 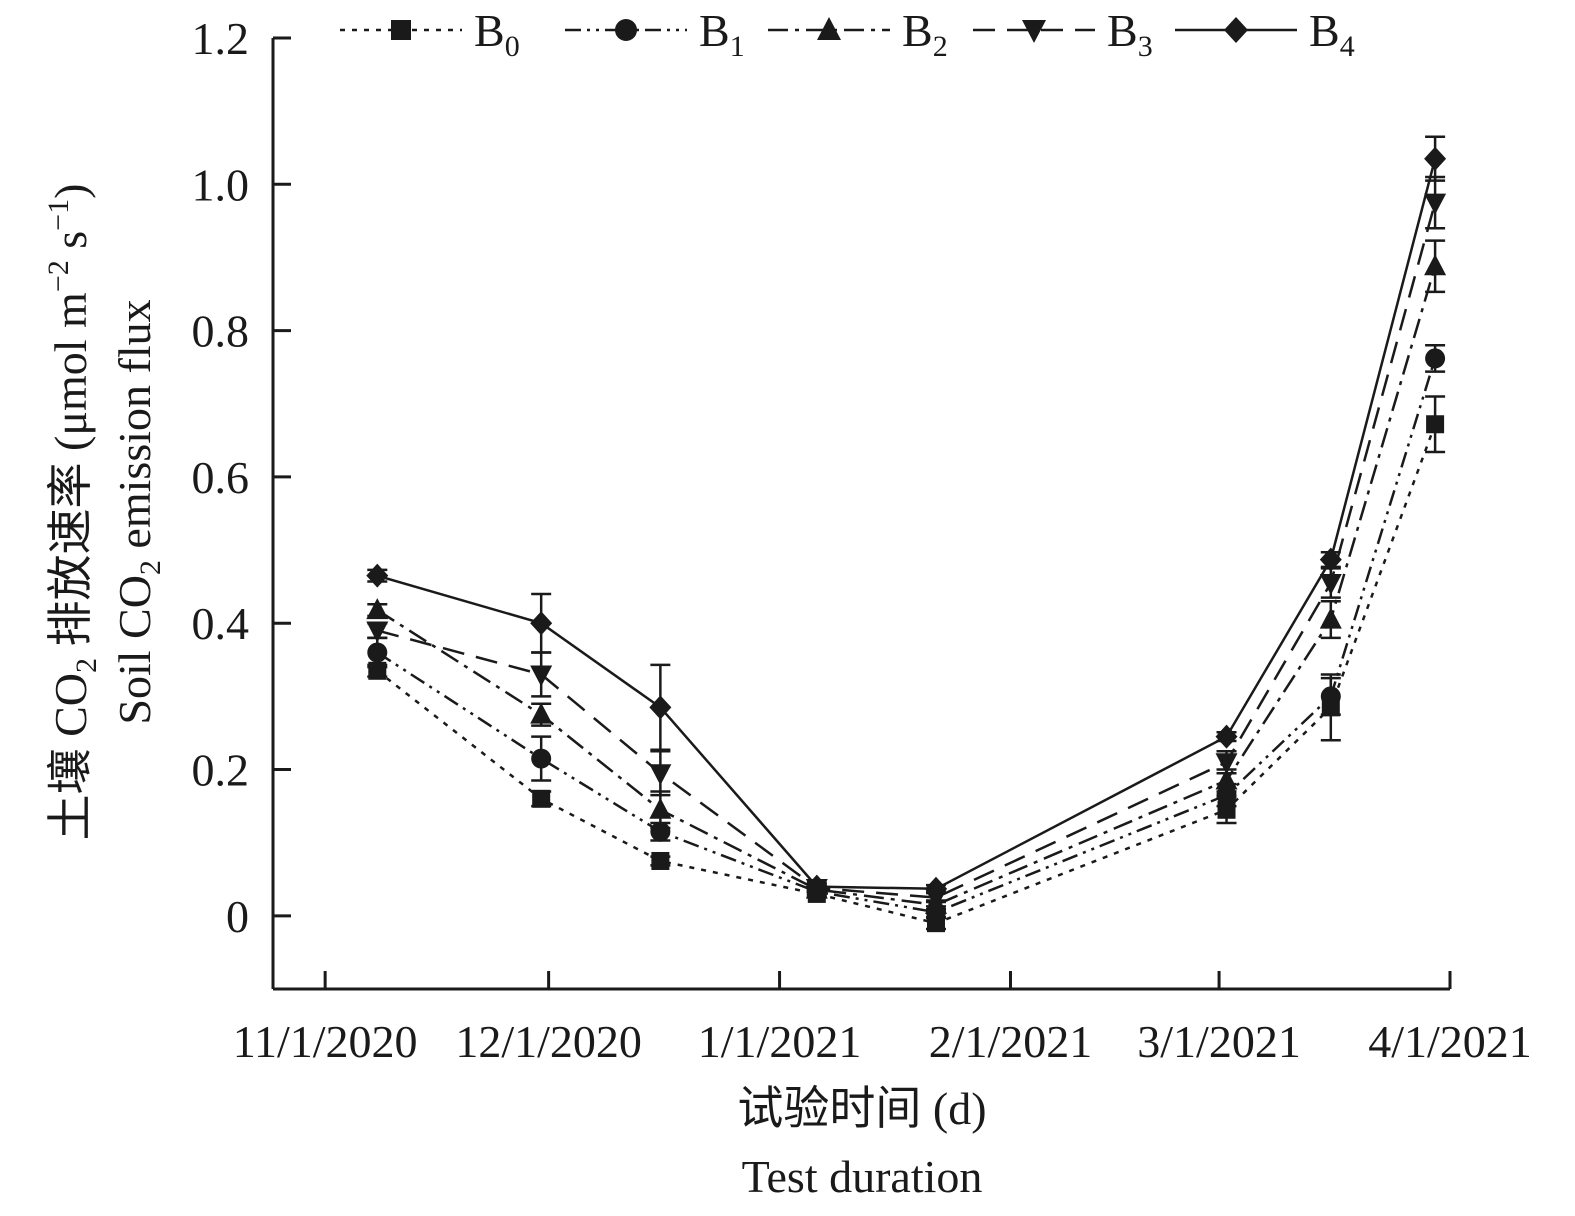 I want to click on y-title-en-part1: Soil CO, so click(x=134, y=650).